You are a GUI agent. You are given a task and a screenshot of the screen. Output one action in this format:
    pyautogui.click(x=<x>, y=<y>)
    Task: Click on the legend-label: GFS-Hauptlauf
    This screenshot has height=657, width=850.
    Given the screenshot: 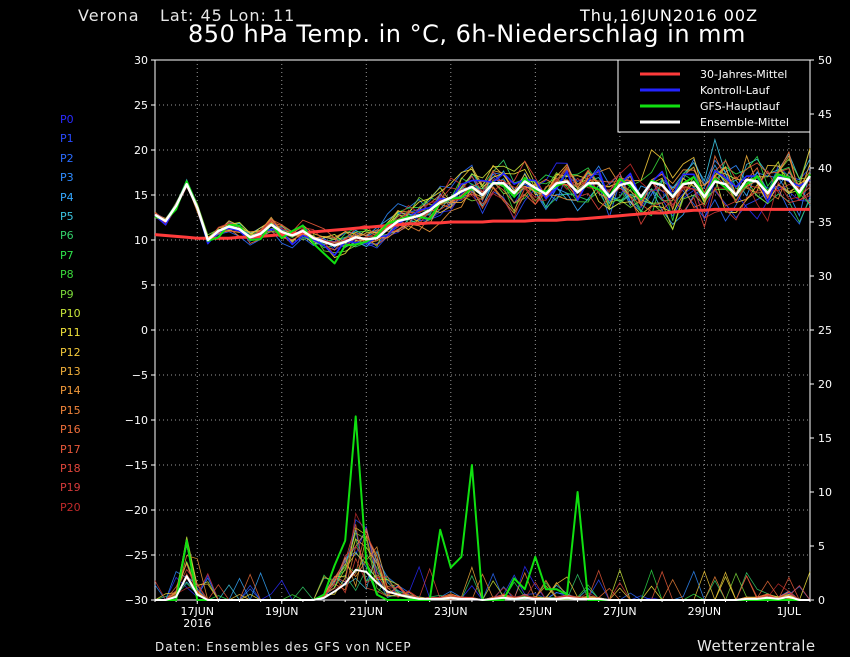 What is the action you would take?
    pyautogui.click(x=740, y=106)
    